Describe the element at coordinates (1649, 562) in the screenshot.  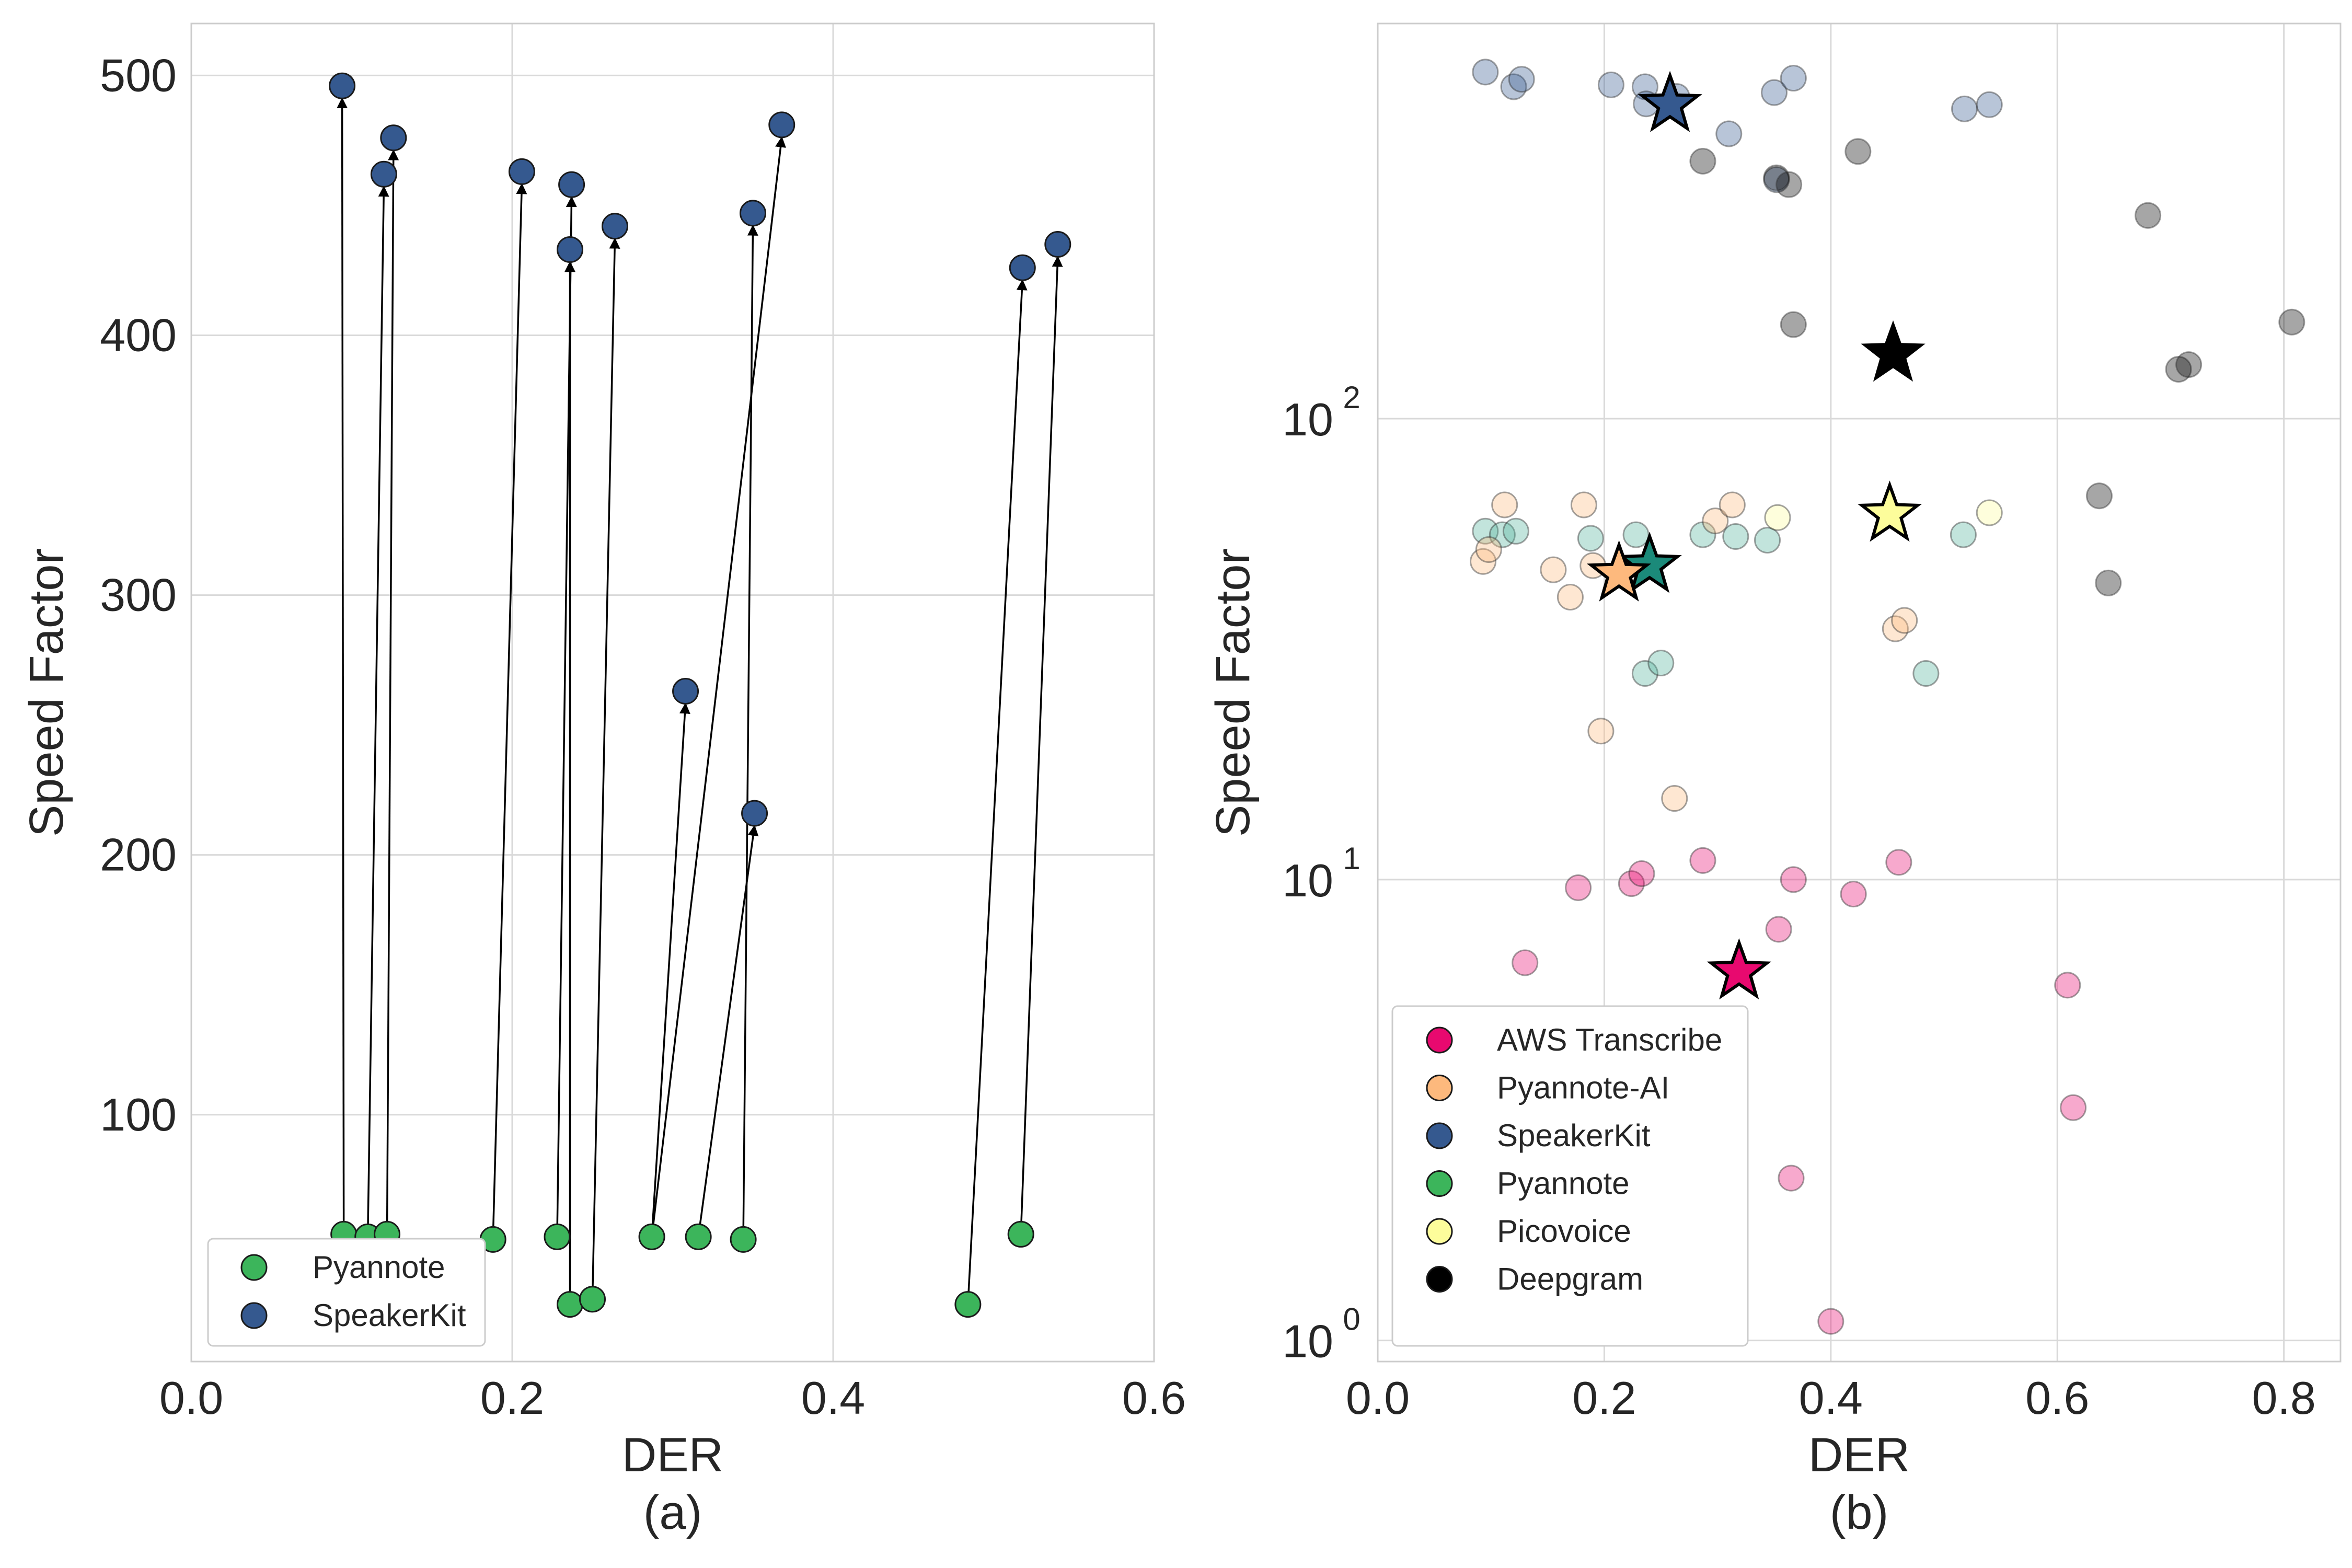
I see `mean-star-pyannote` at that location.